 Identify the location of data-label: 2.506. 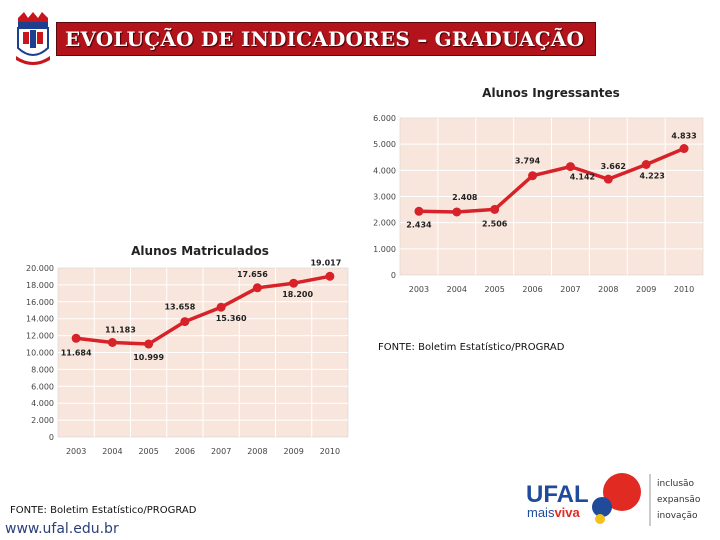
(495, 223).